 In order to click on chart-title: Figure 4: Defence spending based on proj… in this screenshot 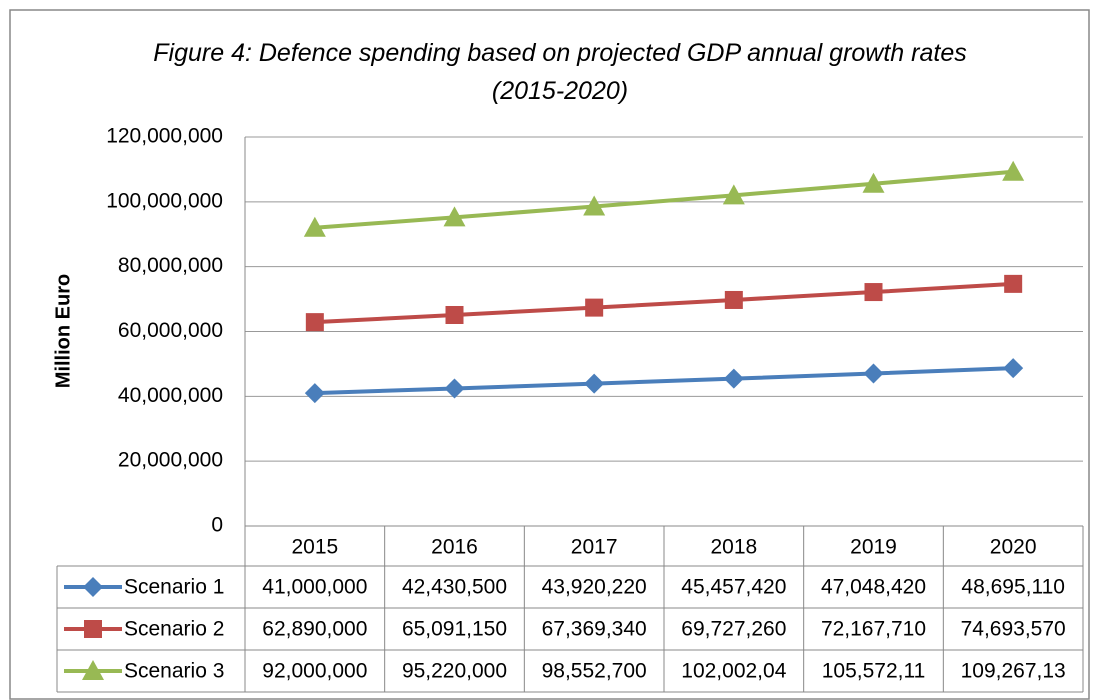, I will do `click(560, 72)`.